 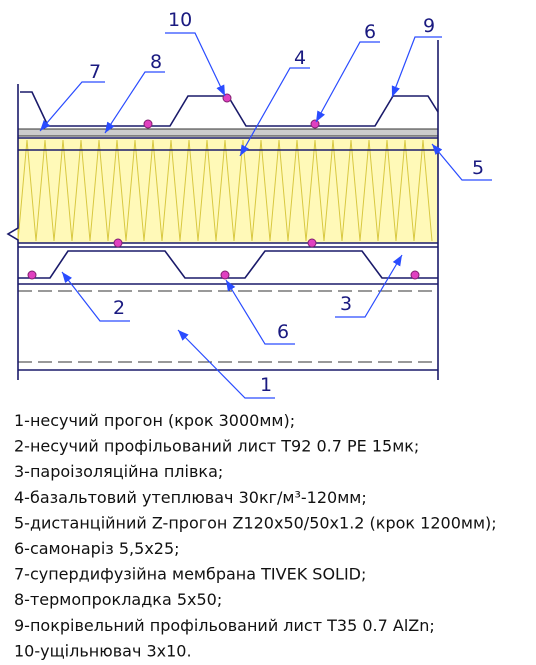 What do you see at coordinates (97, 548) in the screenshot?
I see `legend-item: 6-самонаріз 5,5x25;` at bounding box center [97, 548].